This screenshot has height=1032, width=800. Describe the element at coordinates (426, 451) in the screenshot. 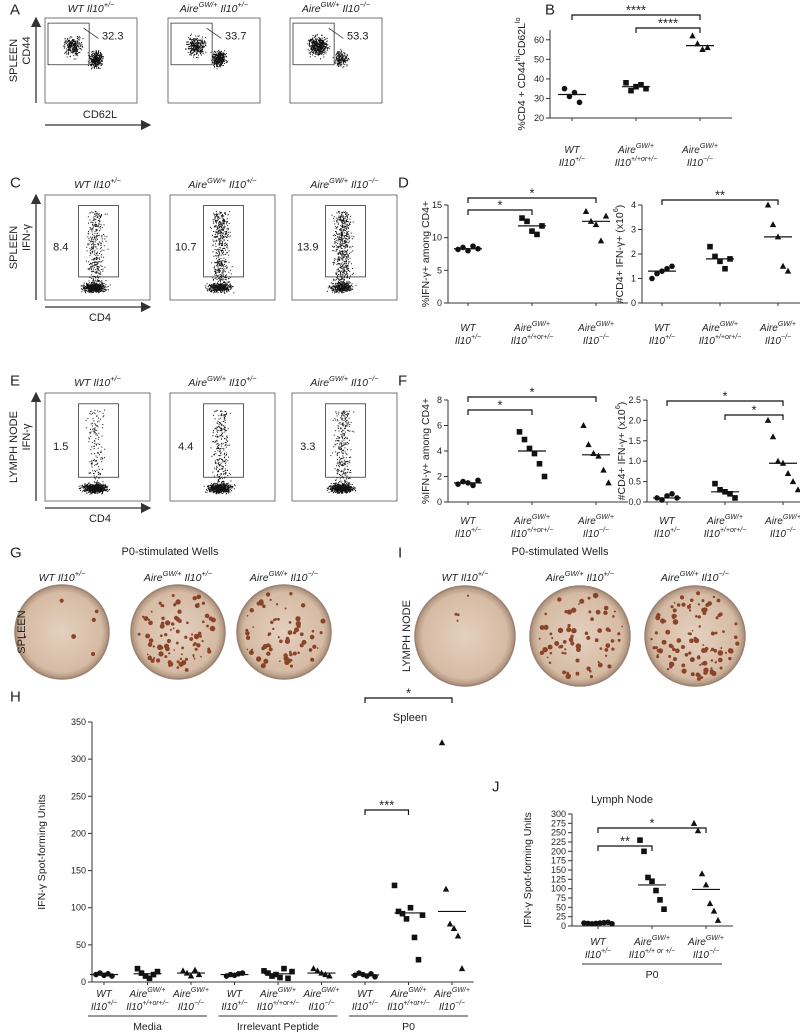

I see `y-axis-label: %IFN-γ+ among CD4+` at that location.